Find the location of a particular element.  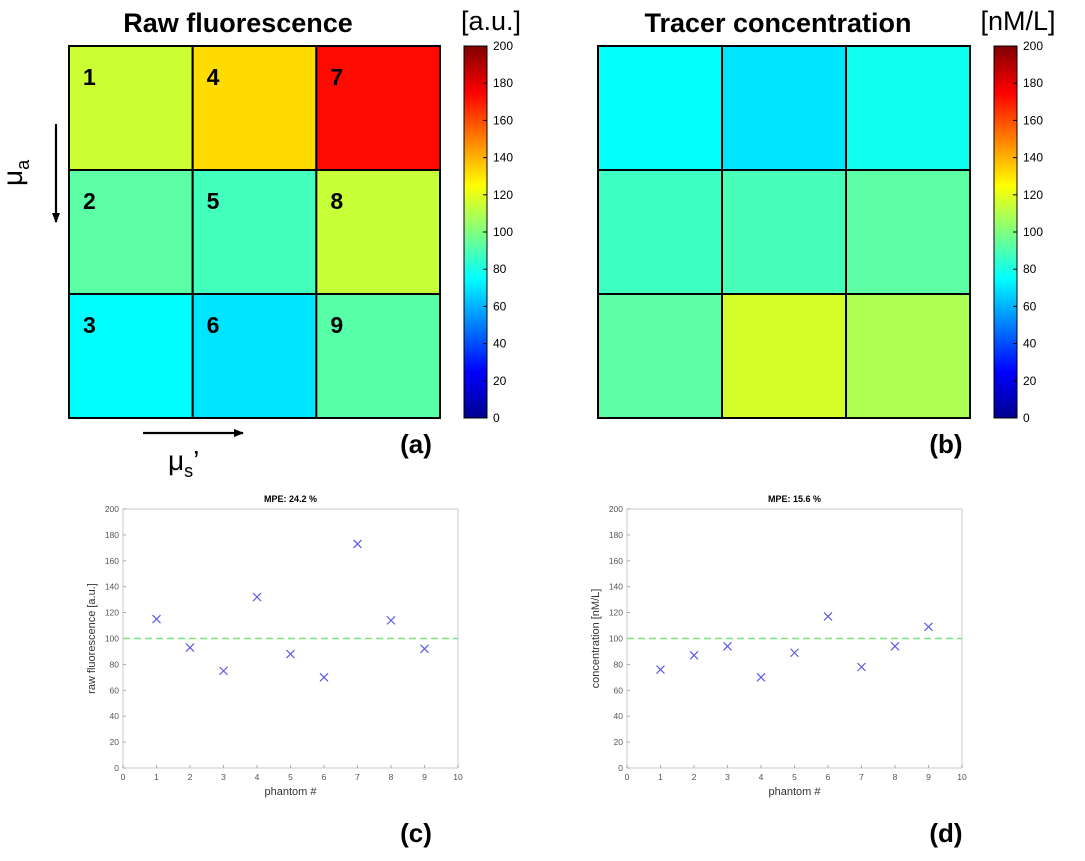

plot-title: MPE: 15.6 % is located at coordinates (794, 499).